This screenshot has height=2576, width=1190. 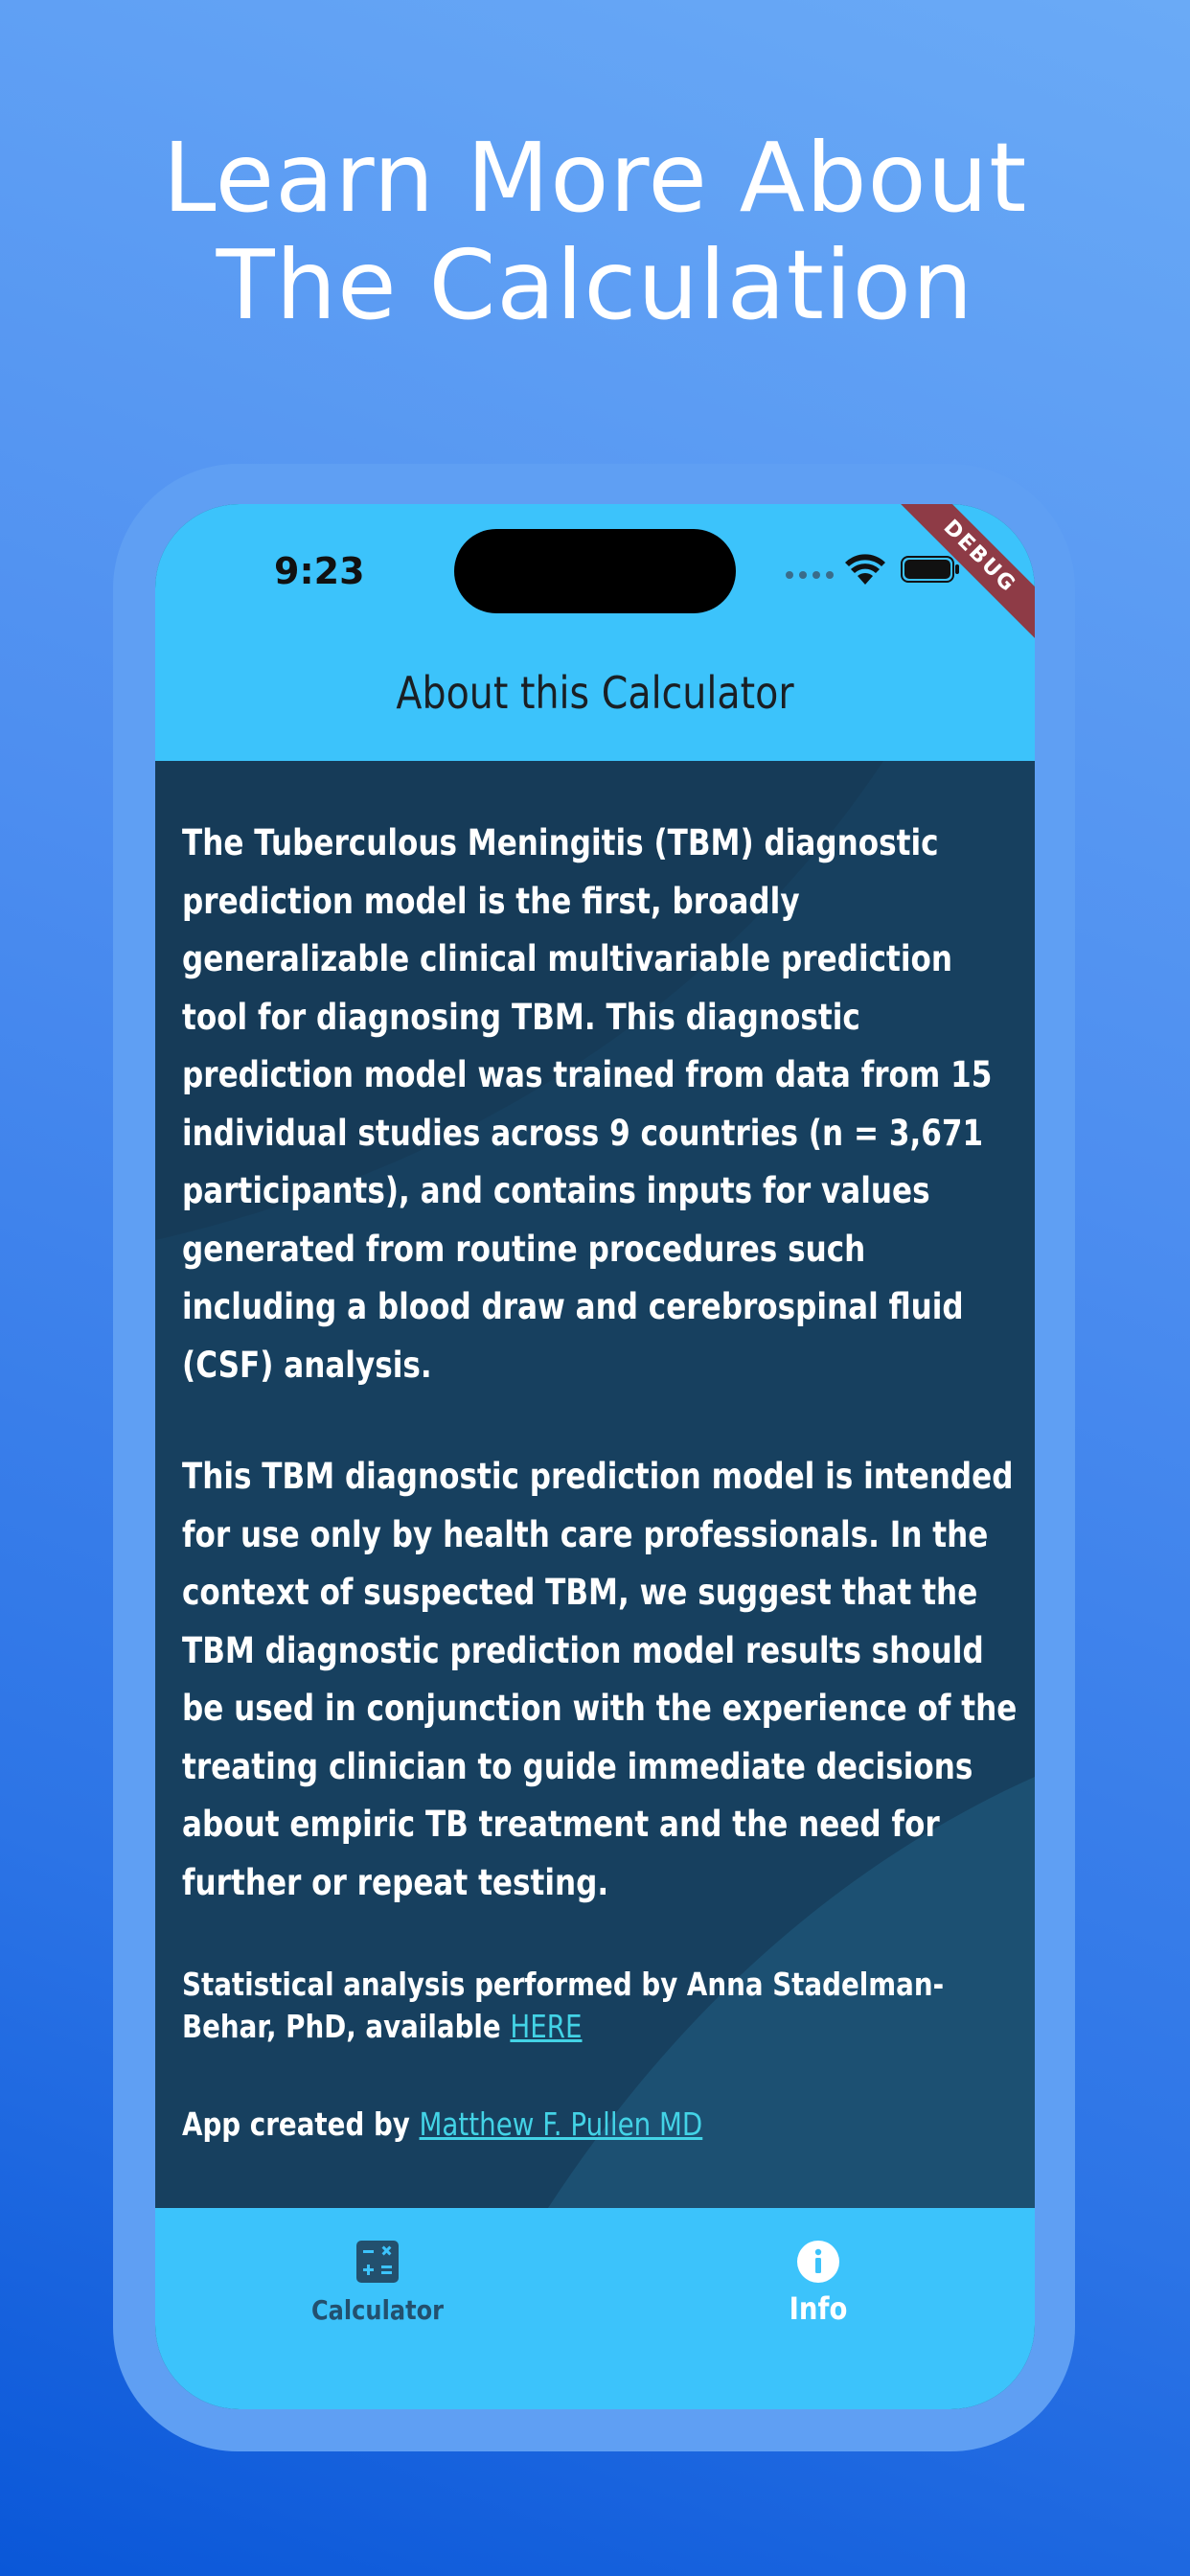 I want to click on info-icon, so click(x=818, y=2262).